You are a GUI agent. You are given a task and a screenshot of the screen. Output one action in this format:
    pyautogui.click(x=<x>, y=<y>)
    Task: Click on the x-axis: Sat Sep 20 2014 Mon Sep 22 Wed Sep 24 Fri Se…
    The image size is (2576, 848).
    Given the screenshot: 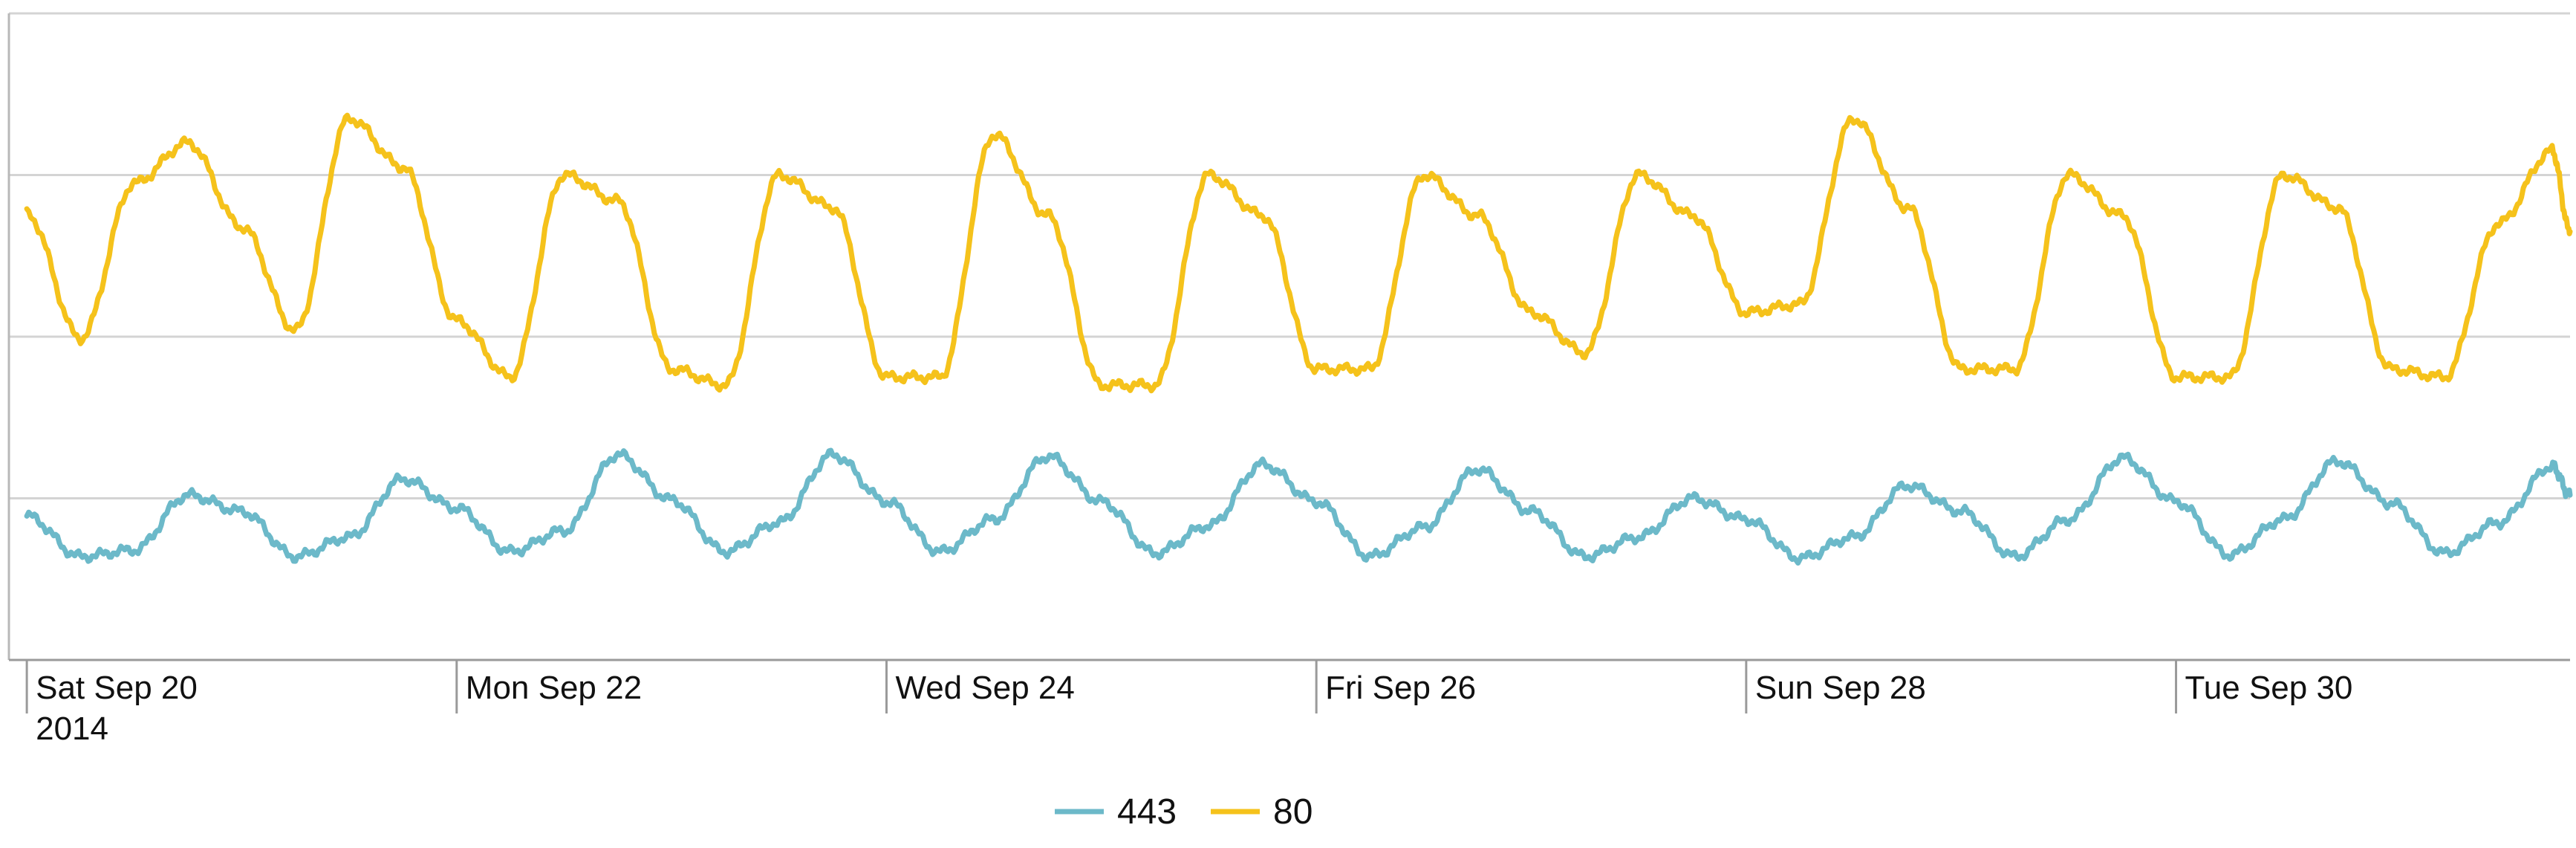 What is the action you would take?
    pyautogui.click(x=1189, y=703)
    